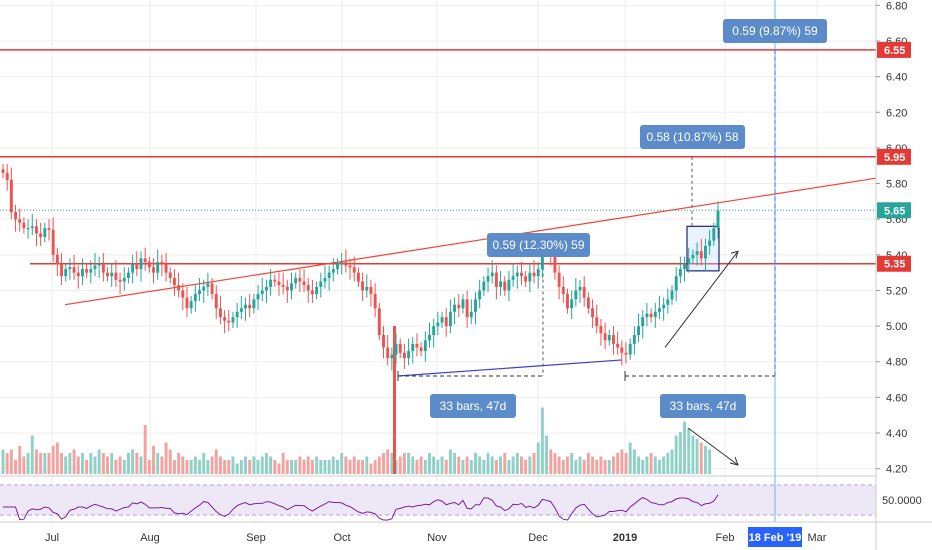  What do you see at coordinates (473, 406) in the screenshot?
I see `measure-callout-text: 33 bars, 47d` at bounding box center [473, 406].